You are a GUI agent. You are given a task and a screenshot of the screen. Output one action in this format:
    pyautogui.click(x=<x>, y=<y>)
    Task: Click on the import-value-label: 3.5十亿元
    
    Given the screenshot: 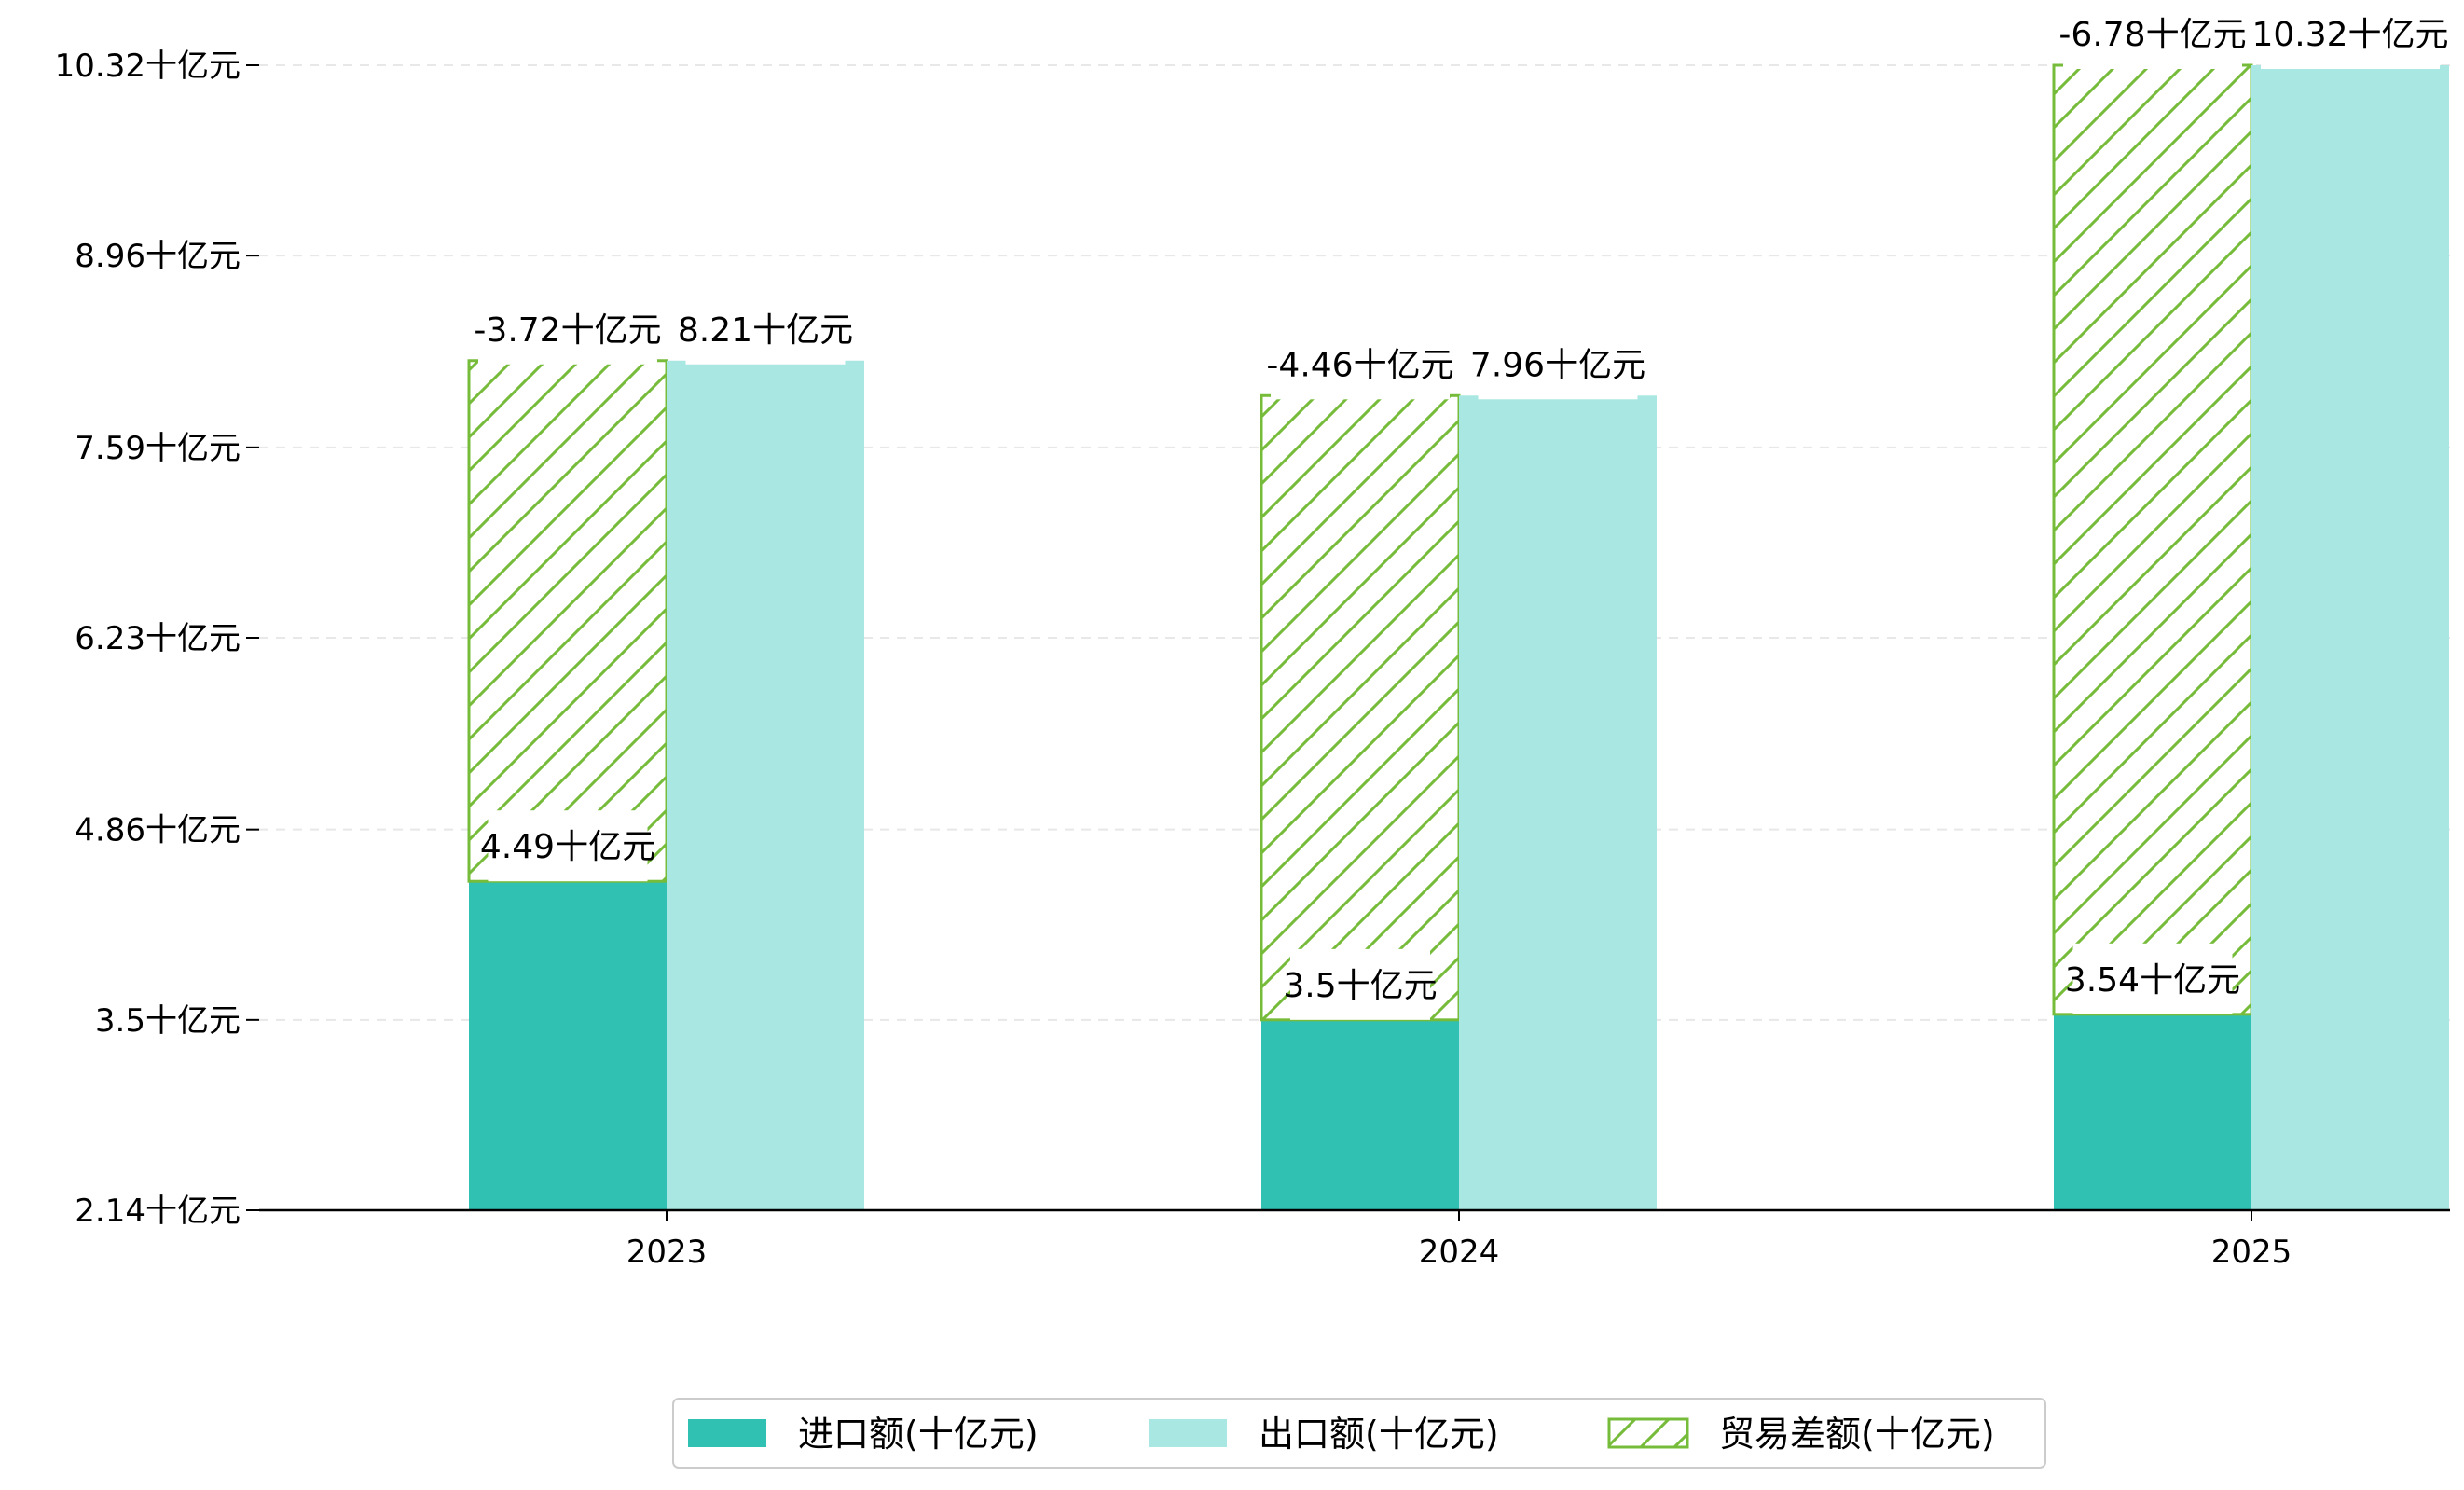 What is the action you would take?
    pyautogui.click(x=1360, y=986)
    